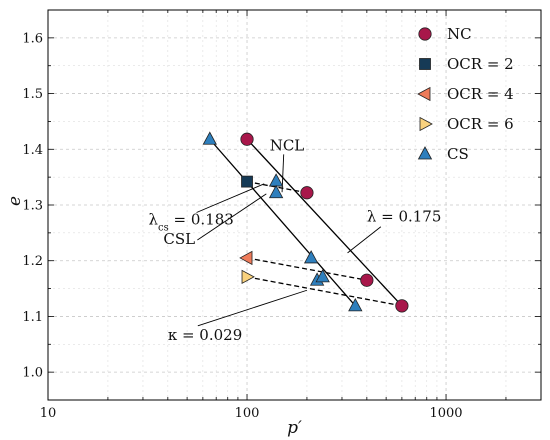  I want to click on annotation-label: CSL, so click(179, 239).